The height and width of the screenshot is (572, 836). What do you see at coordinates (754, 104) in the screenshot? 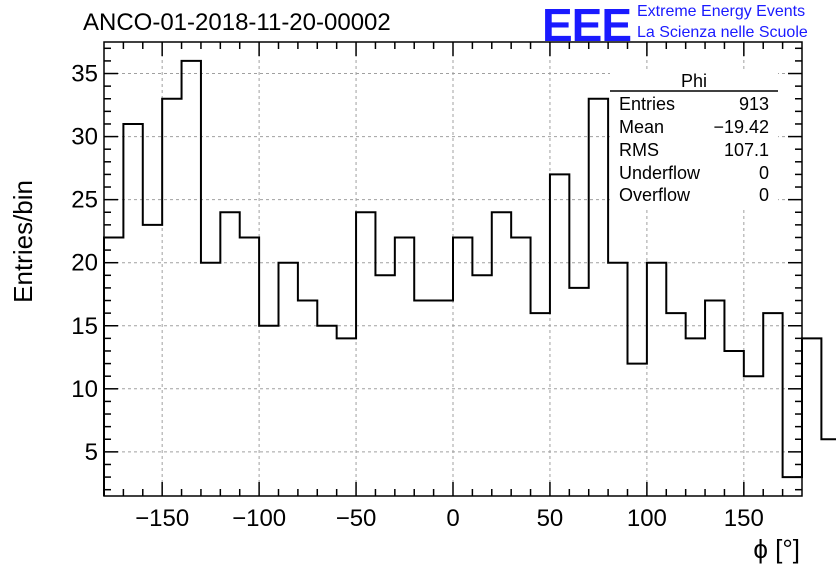
I see `stats-value-entries: 913` at bounding box center [754, 104].